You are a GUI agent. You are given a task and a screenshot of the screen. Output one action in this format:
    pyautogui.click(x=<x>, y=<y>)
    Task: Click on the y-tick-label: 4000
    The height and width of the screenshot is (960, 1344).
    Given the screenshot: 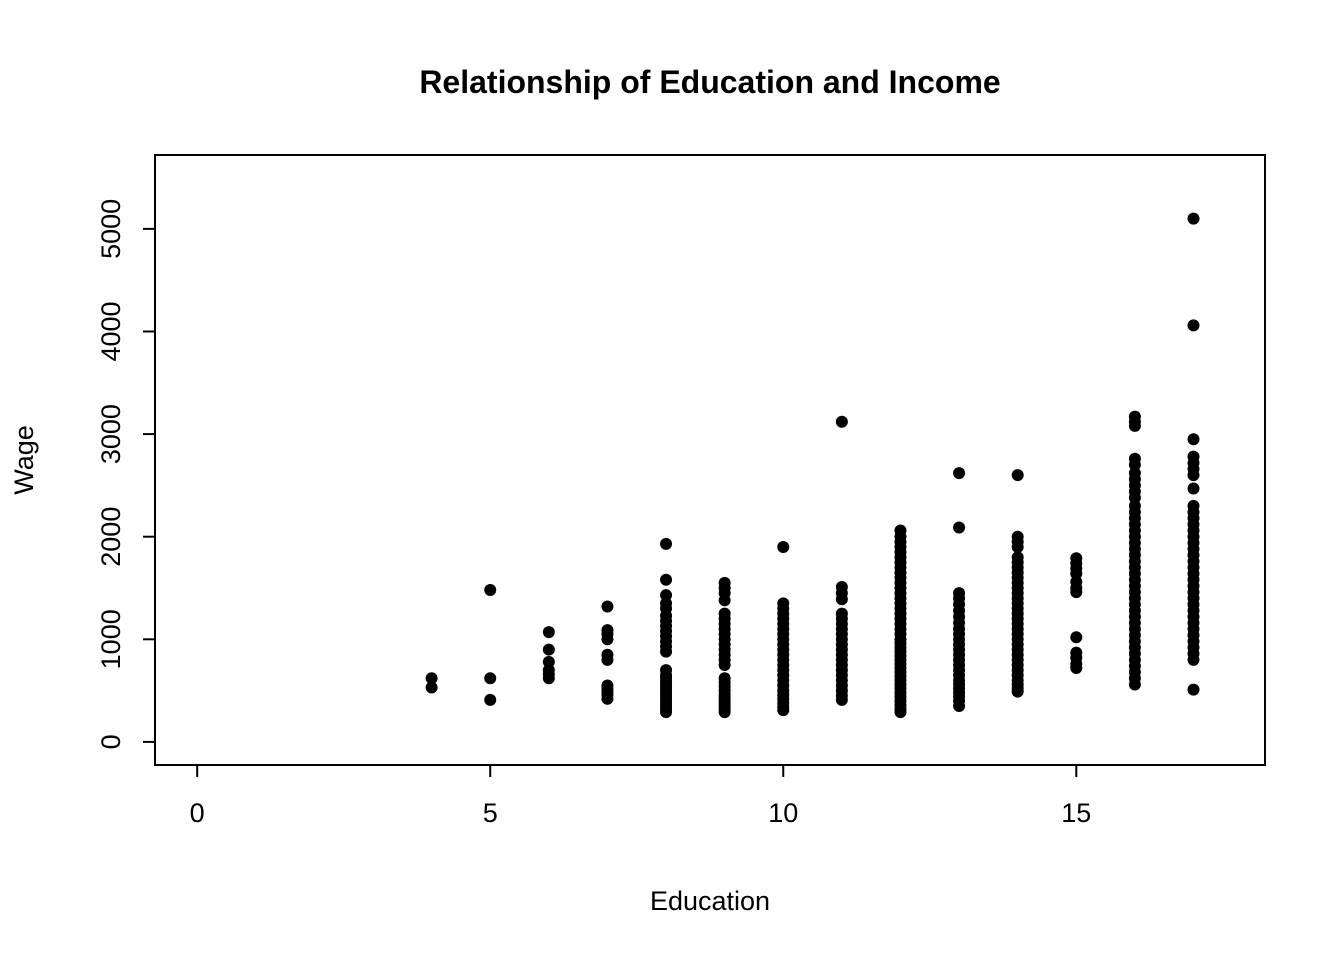 What is the action you would take?
    pyautogui.click(x=111, y=331)
    